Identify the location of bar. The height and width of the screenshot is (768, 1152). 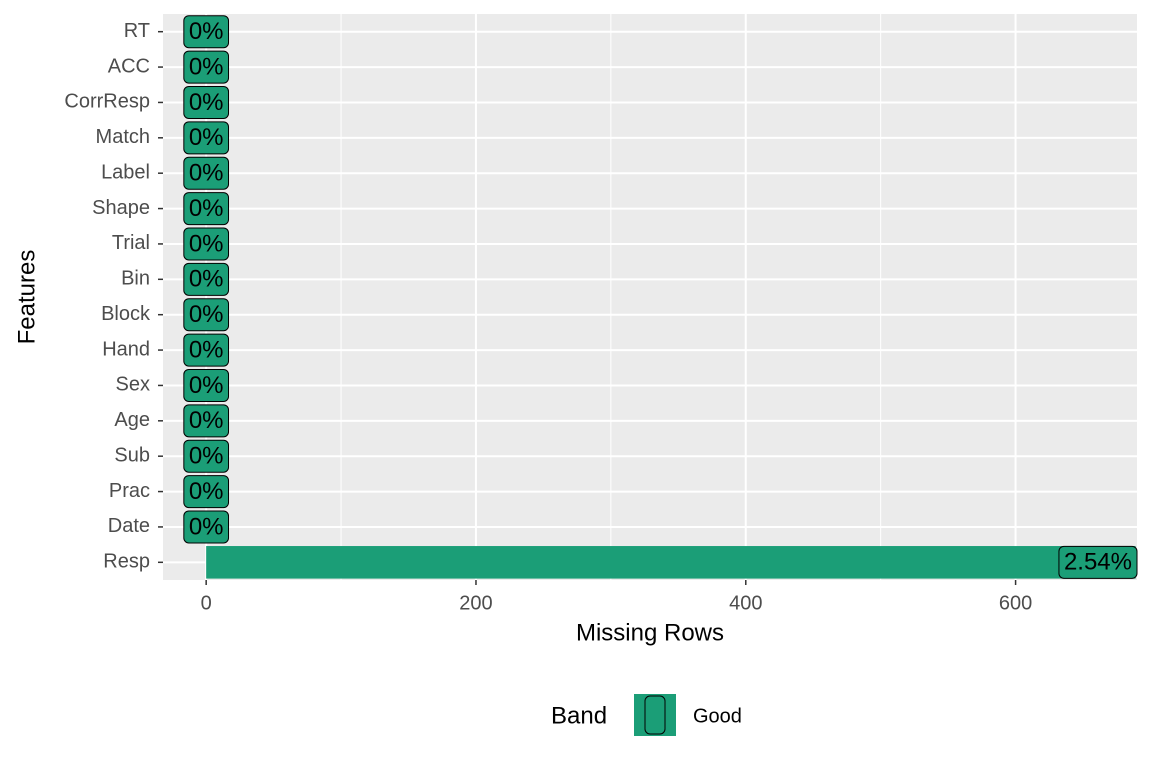
(671, 562).